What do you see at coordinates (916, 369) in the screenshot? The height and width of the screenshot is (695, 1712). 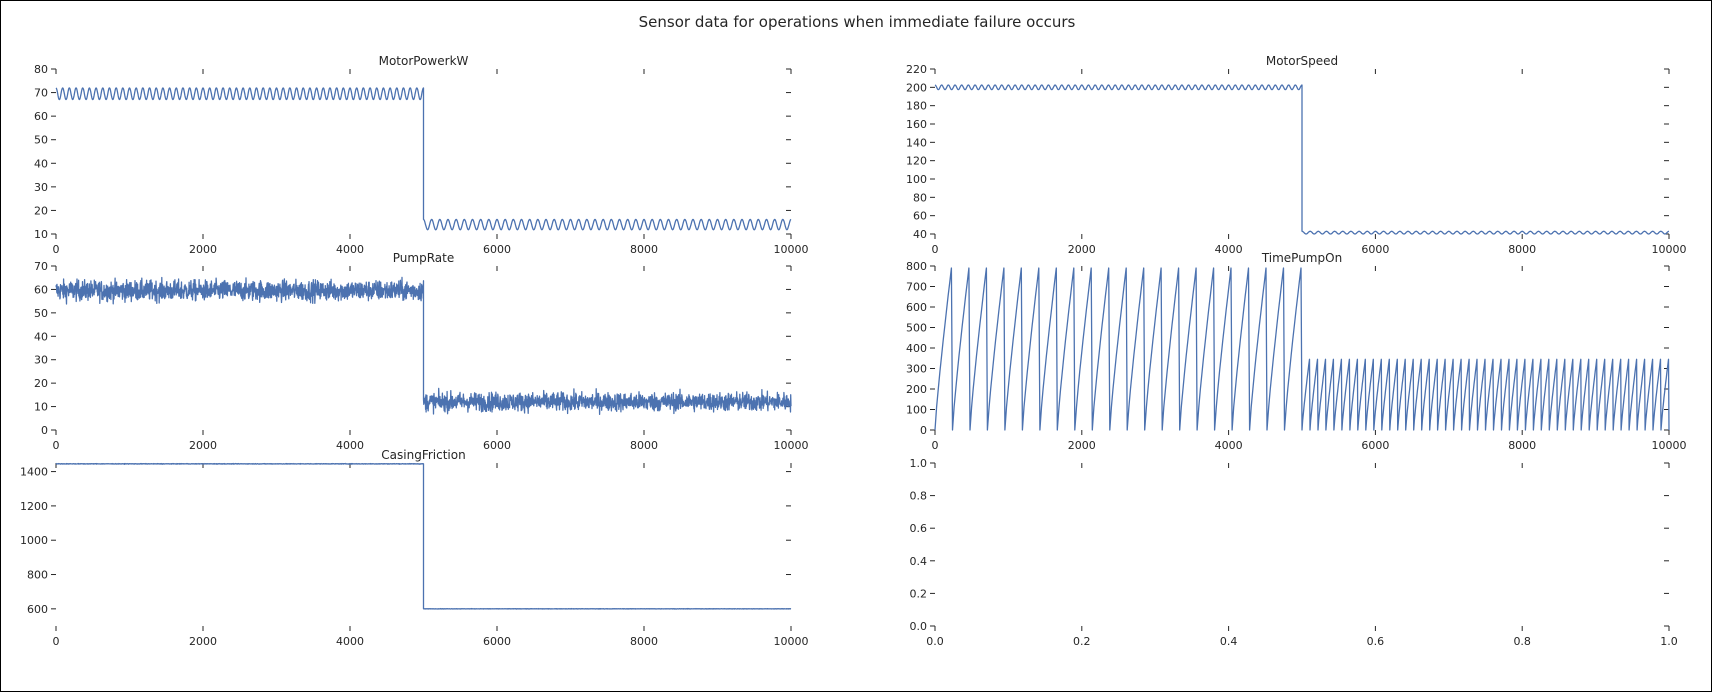 I see `y-tick-label: 300` at bounding box center [916, 369].